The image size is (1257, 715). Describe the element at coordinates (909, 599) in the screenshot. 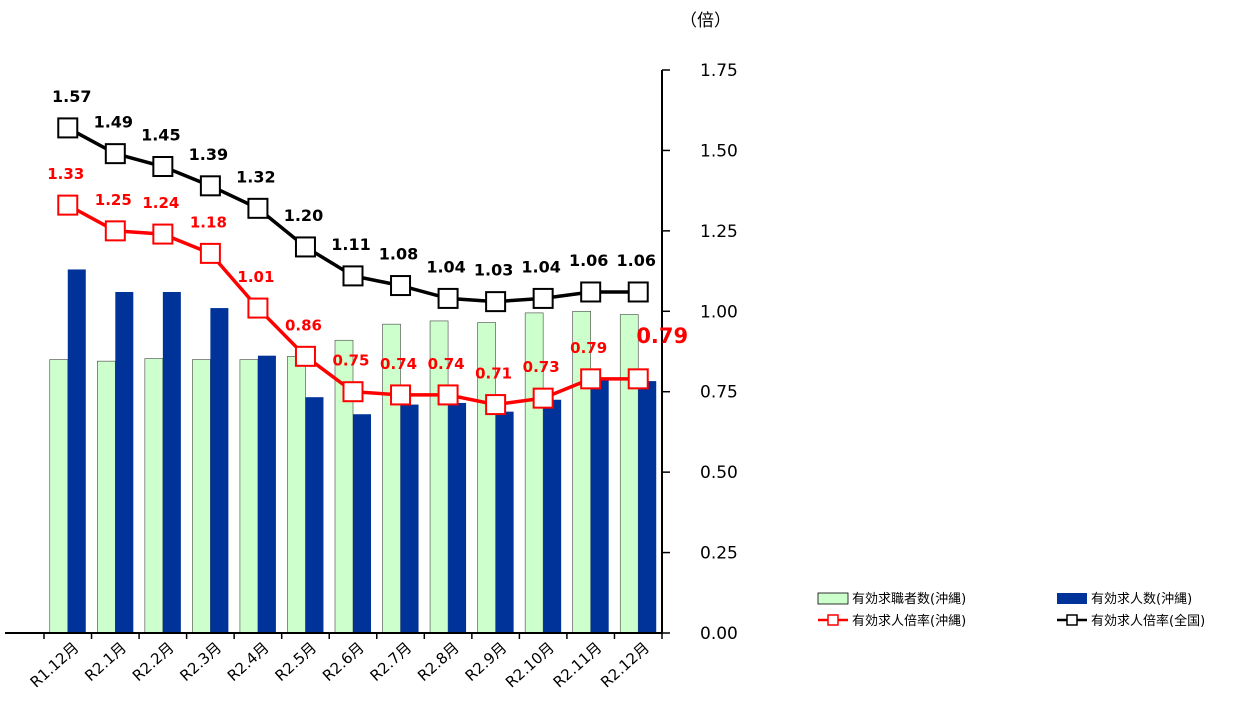

I see `legend-label-job-seekers-okinawa: 有効求職者数(沖縄)` at that location.